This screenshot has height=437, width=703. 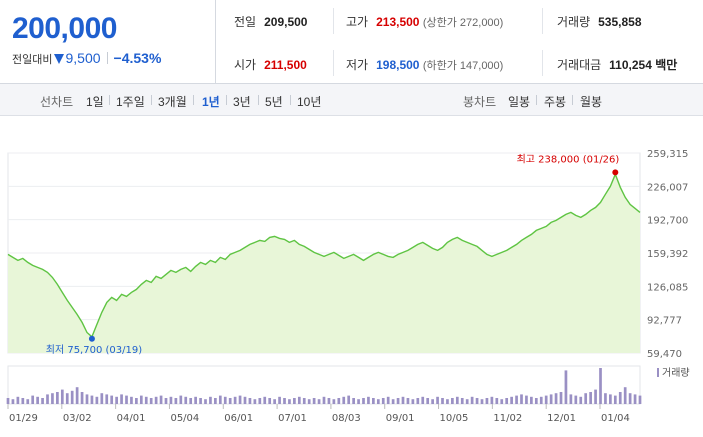 What do you see at coordinates (667, 187) in the screenshot?
I see `y-tick-label: 226,007` at bounding box center [667, 187].